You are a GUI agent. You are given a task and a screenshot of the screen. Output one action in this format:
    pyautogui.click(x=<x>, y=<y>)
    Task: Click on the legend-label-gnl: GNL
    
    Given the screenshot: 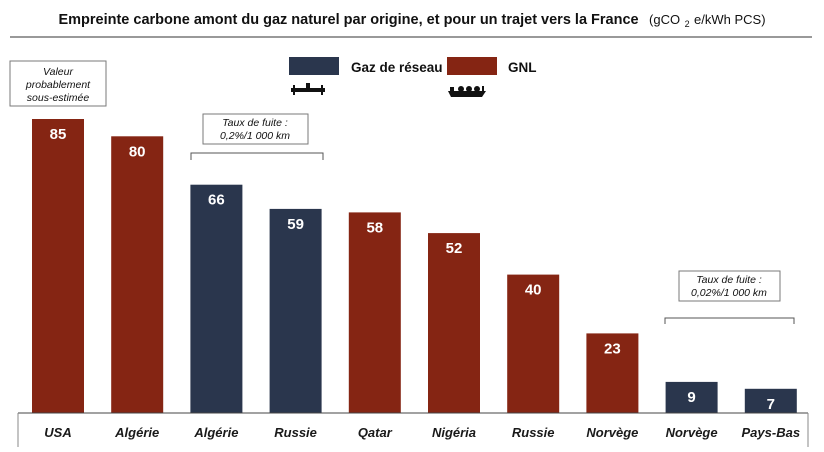 What is the action you would take?
    pyautogui.click(x=522, y=67)
    